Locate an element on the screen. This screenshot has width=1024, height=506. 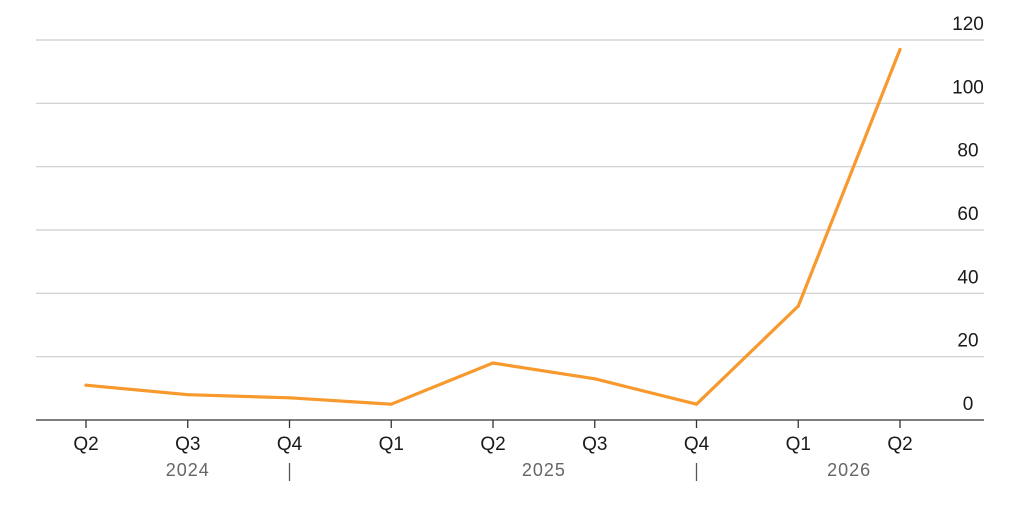
y-tick-label: 40 is located at coordinates (967, 277).